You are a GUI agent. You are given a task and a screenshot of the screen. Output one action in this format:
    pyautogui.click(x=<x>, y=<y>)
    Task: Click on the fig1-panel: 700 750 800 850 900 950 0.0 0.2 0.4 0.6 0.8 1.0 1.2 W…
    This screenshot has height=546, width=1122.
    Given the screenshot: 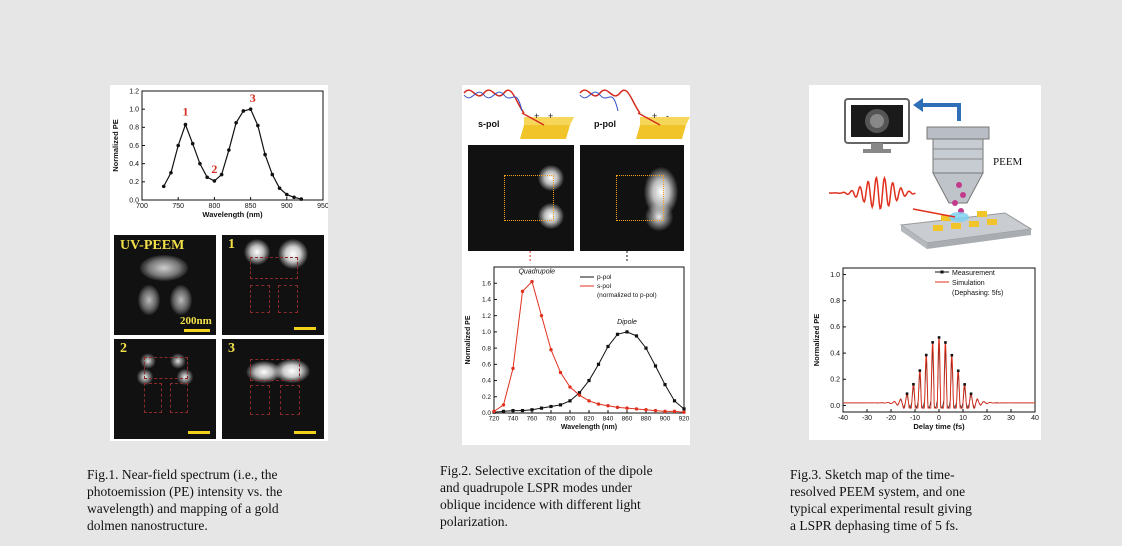 What is the action you would take?
    pyautogui.click(x=219, y=263)
    